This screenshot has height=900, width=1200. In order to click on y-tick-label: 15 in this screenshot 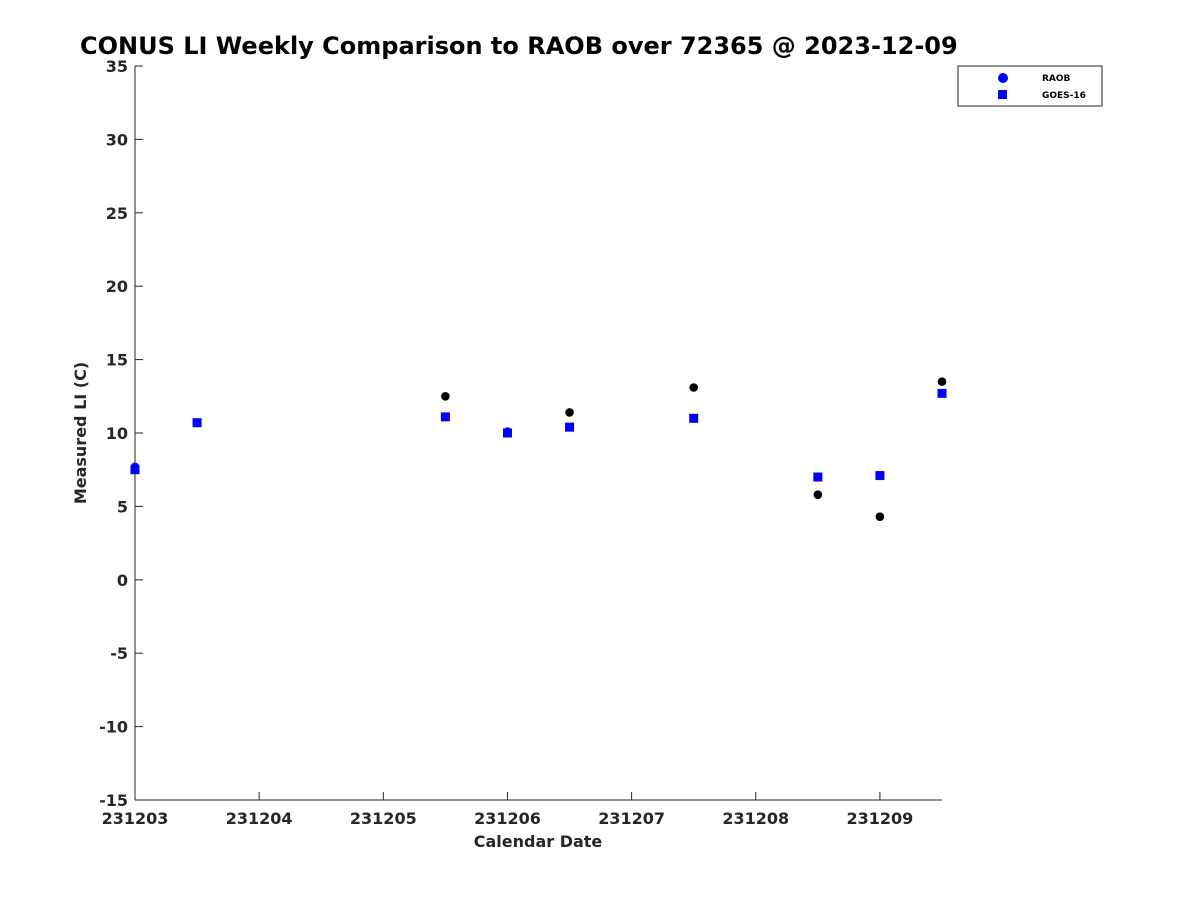, I will do `click(117, 360)`.